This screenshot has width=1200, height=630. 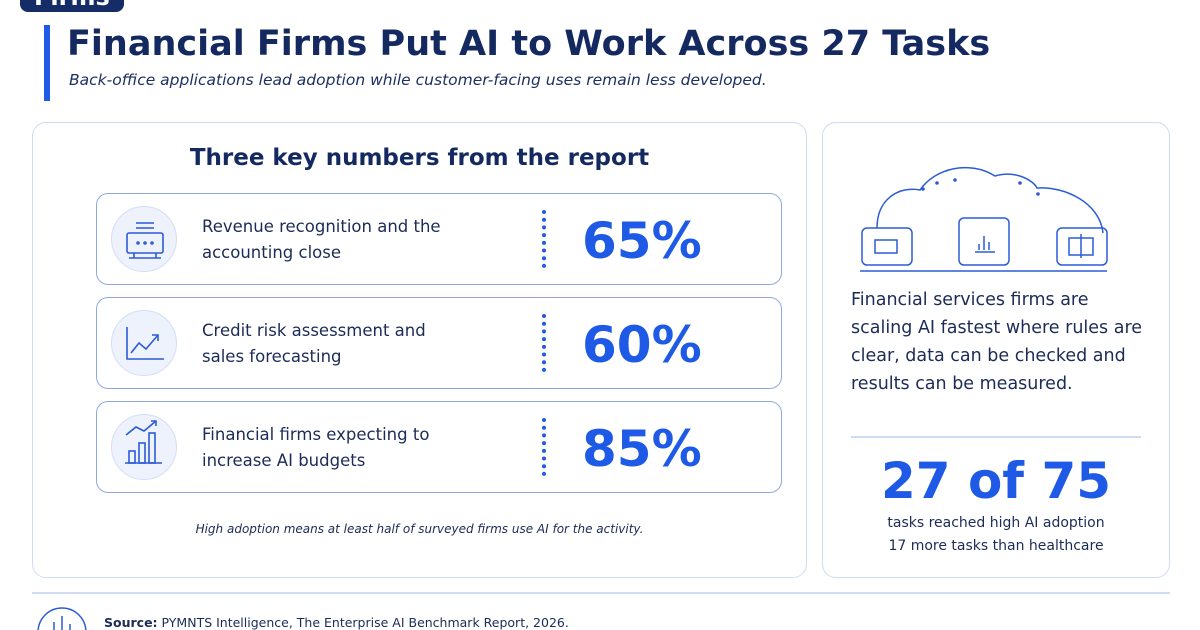 What do you see at coordinates (62, 618) in the screenshot?
I see `footer-icon` at bounding box center [62, 618].